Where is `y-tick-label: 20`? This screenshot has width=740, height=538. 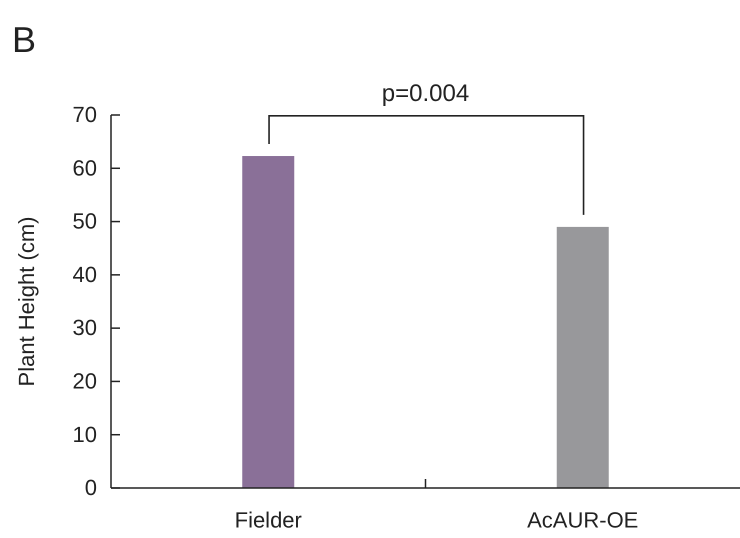
y-tick-label: 20 is located at coordinates (84, 381).